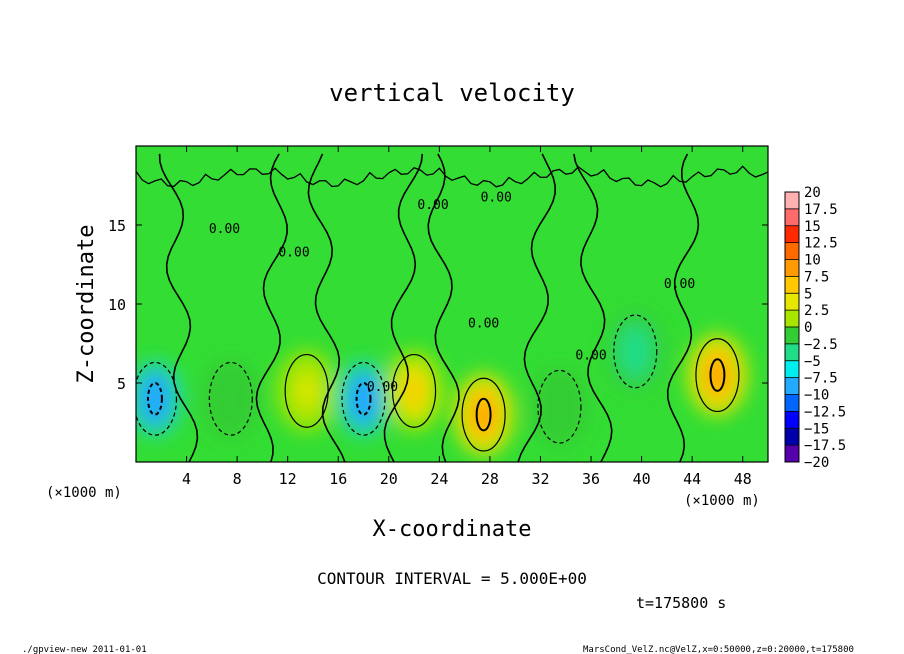 The height and width of the screenshot is (654, 904). I want to click on colorbar-label: 20, so click(812, 193).